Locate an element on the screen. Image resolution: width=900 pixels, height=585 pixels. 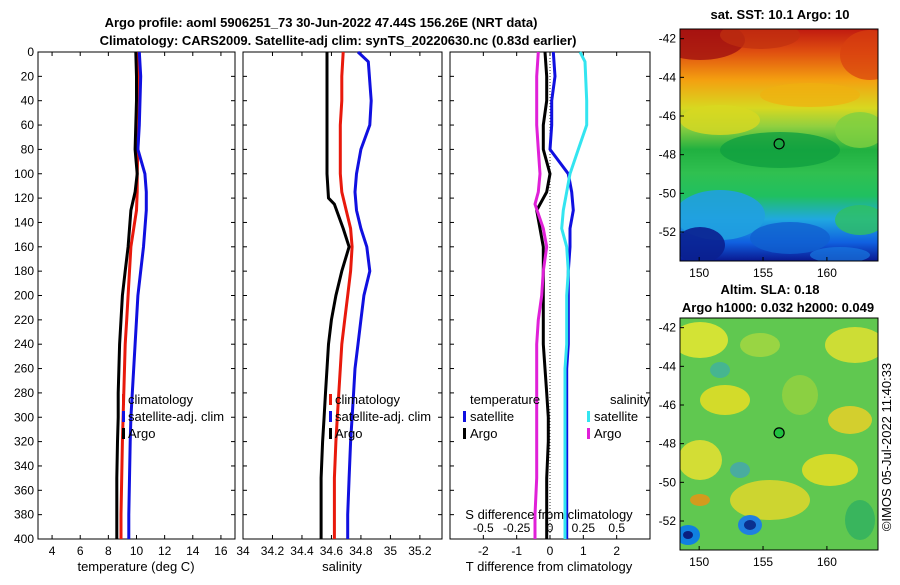
diff-xtick-top-label: 0.25 is located at coordinates (584, 528).